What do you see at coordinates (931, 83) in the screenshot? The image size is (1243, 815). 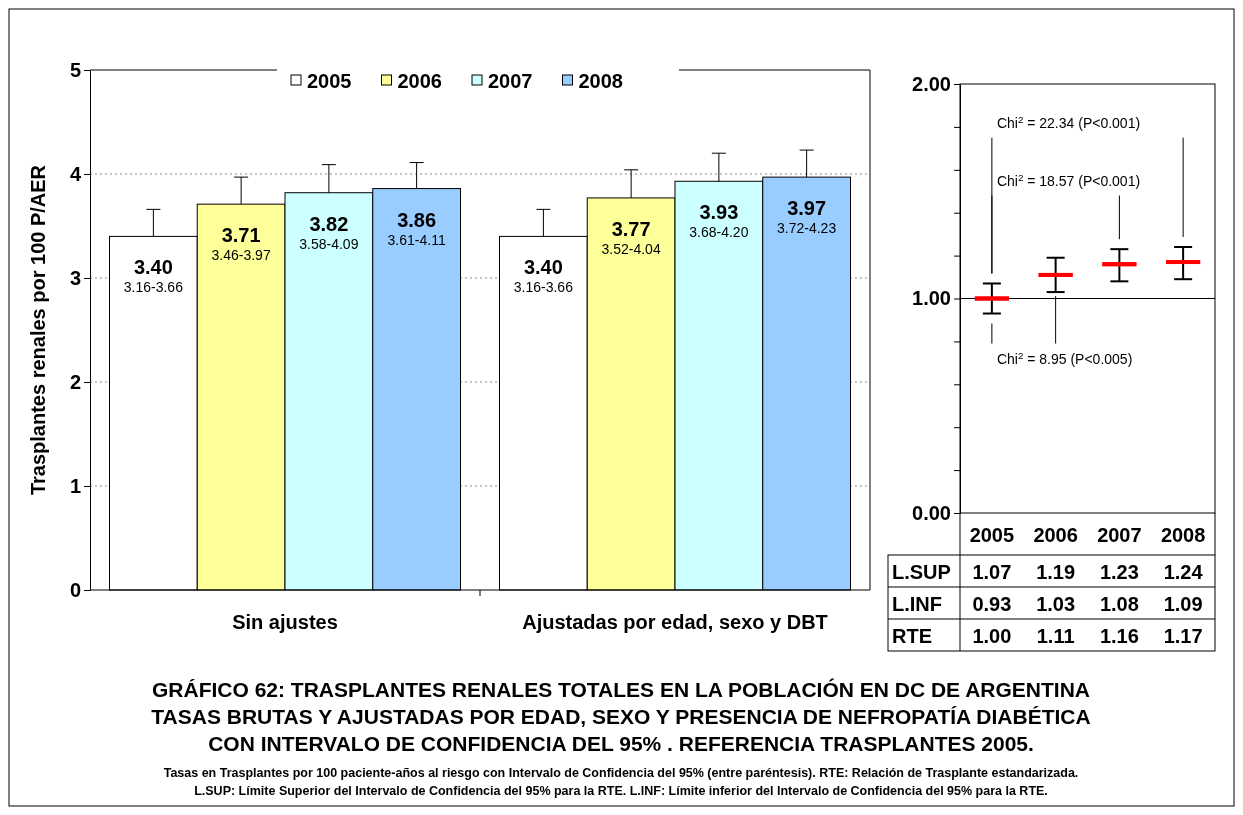 I see `y-tick-label: 2.00` at bounding box center [931, 83].